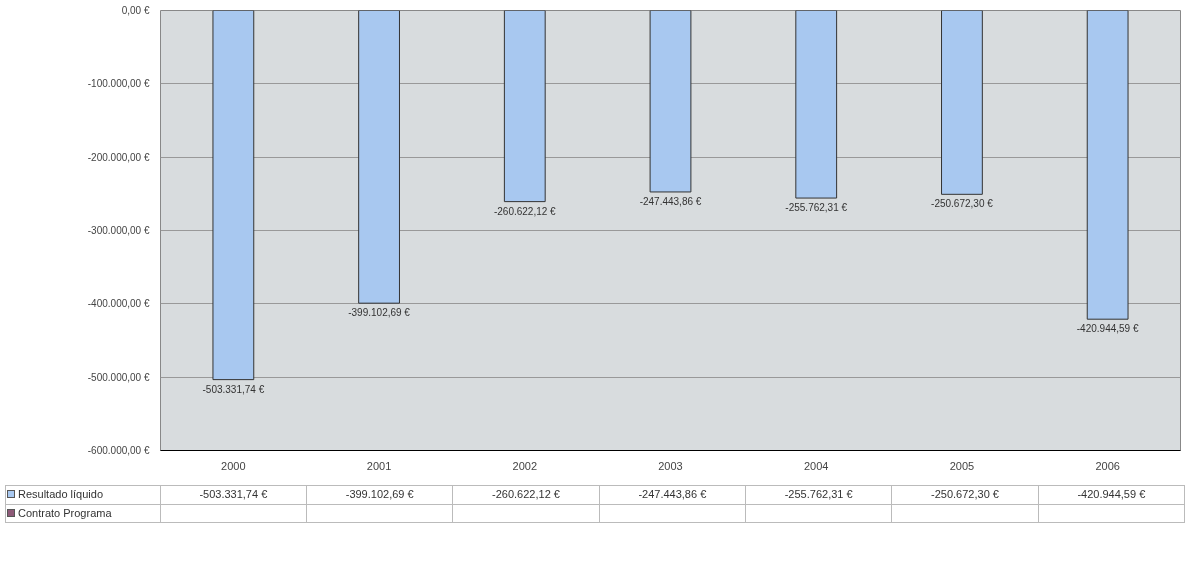 Image resolution: width=1190 pixels, height=565 pixels. Describe the element at coordinates (818, 495) in the screenshot. I see `data-label: -255.762,31 €` at that location.